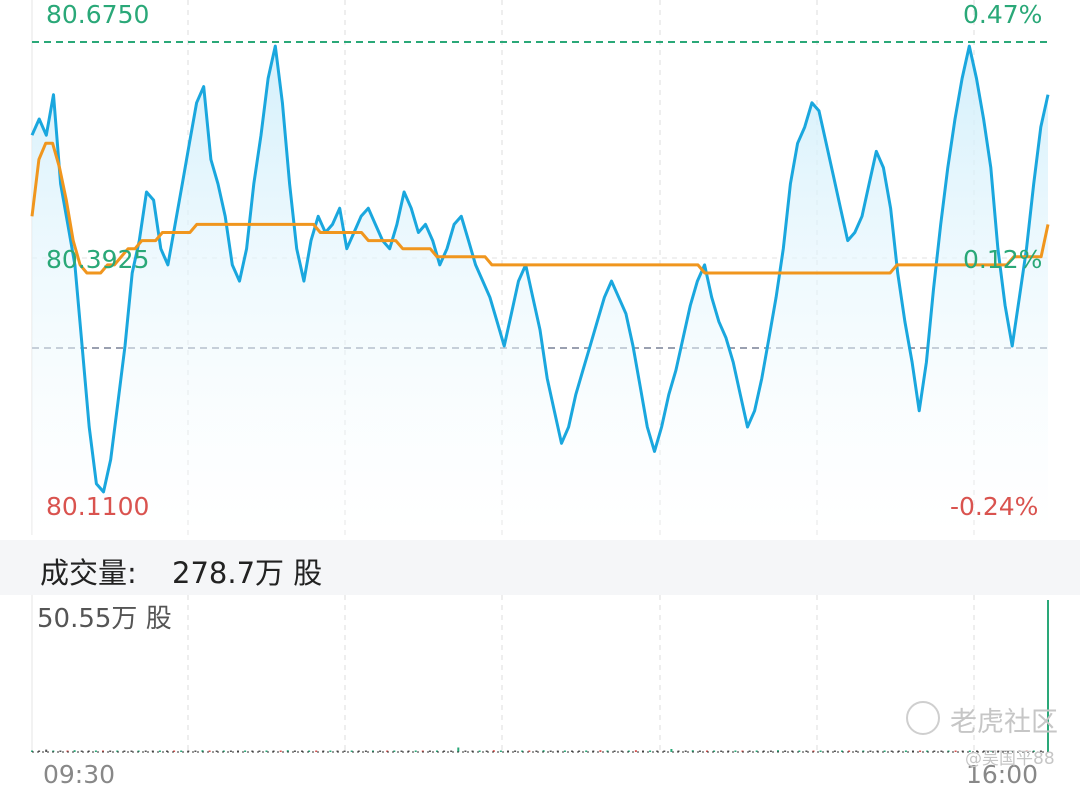 Image resolution: width=1080 pixels, height=789 pixels. What do you see at coordinates (88, 573) in the screenshot?
I see `volume-title: 成交量:` at bounding box center [88, 573].